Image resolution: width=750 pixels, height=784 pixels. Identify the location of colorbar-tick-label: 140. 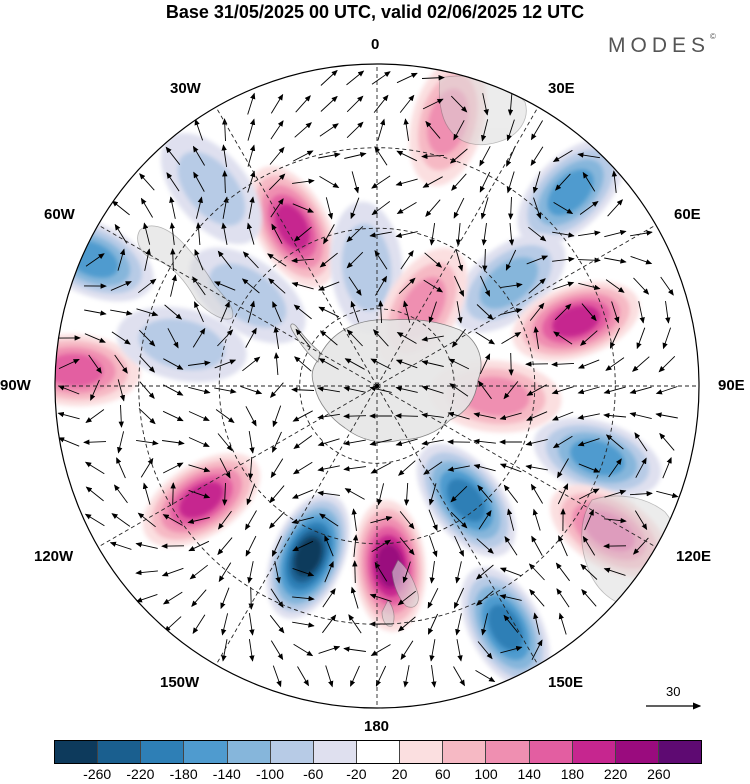
(529, 774).